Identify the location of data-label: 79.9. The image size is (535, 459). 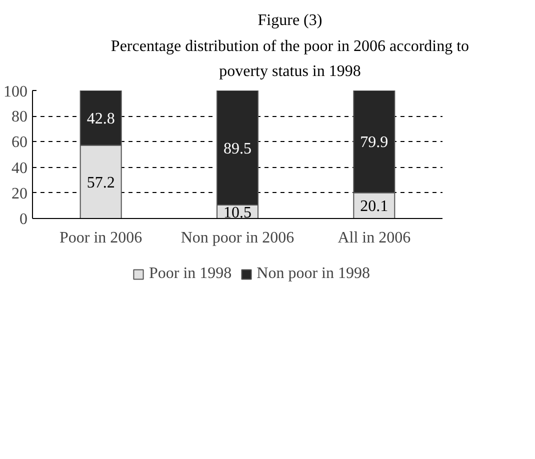
(374, 142).